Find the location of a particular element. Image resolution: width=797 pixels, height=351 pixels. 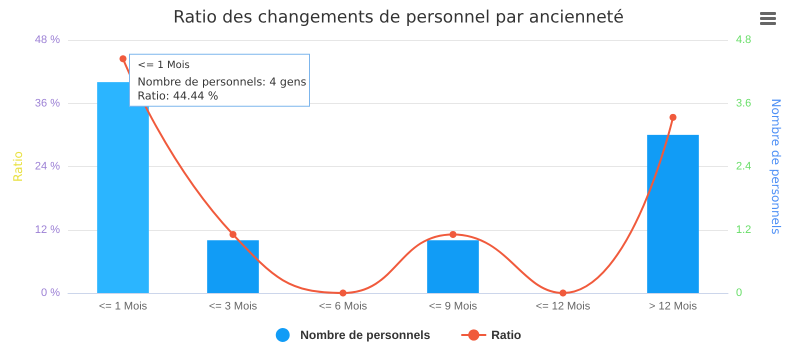

annotation: Nombre de personnels: 4 gens is located at coordinates (222, 81).